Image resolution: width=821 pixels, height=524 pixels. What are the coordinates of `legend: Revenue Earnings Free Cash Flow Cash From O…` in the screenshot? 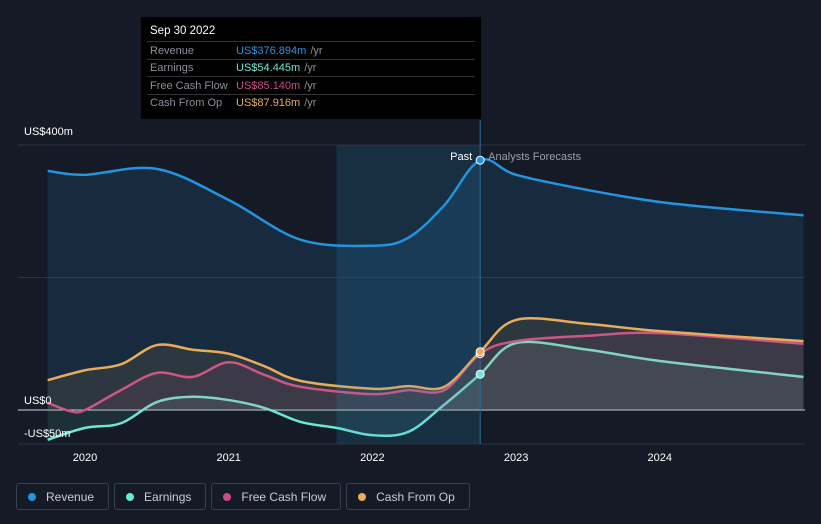 It's located at (243, 496).